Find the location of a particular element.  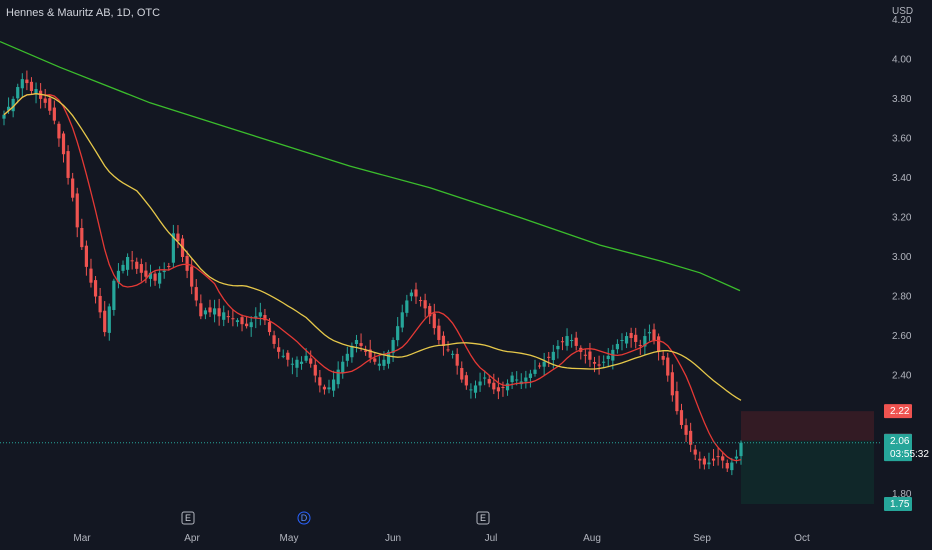

dividend-icon is located at coordinates (304, 518).